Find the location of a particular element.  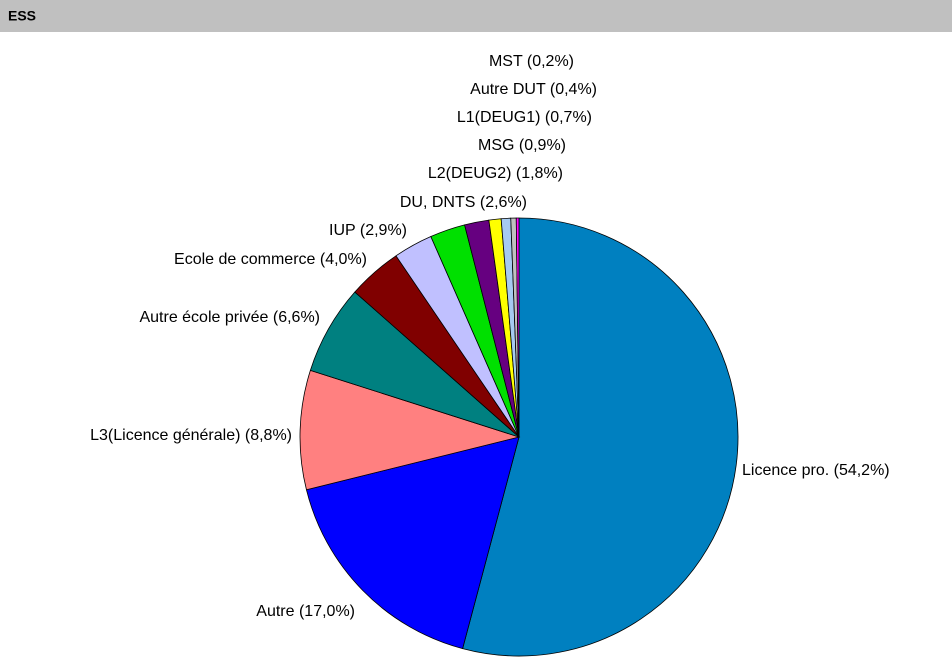

slice-label: DU, DNTS (2,6%) is located at coordinates (463, 202).